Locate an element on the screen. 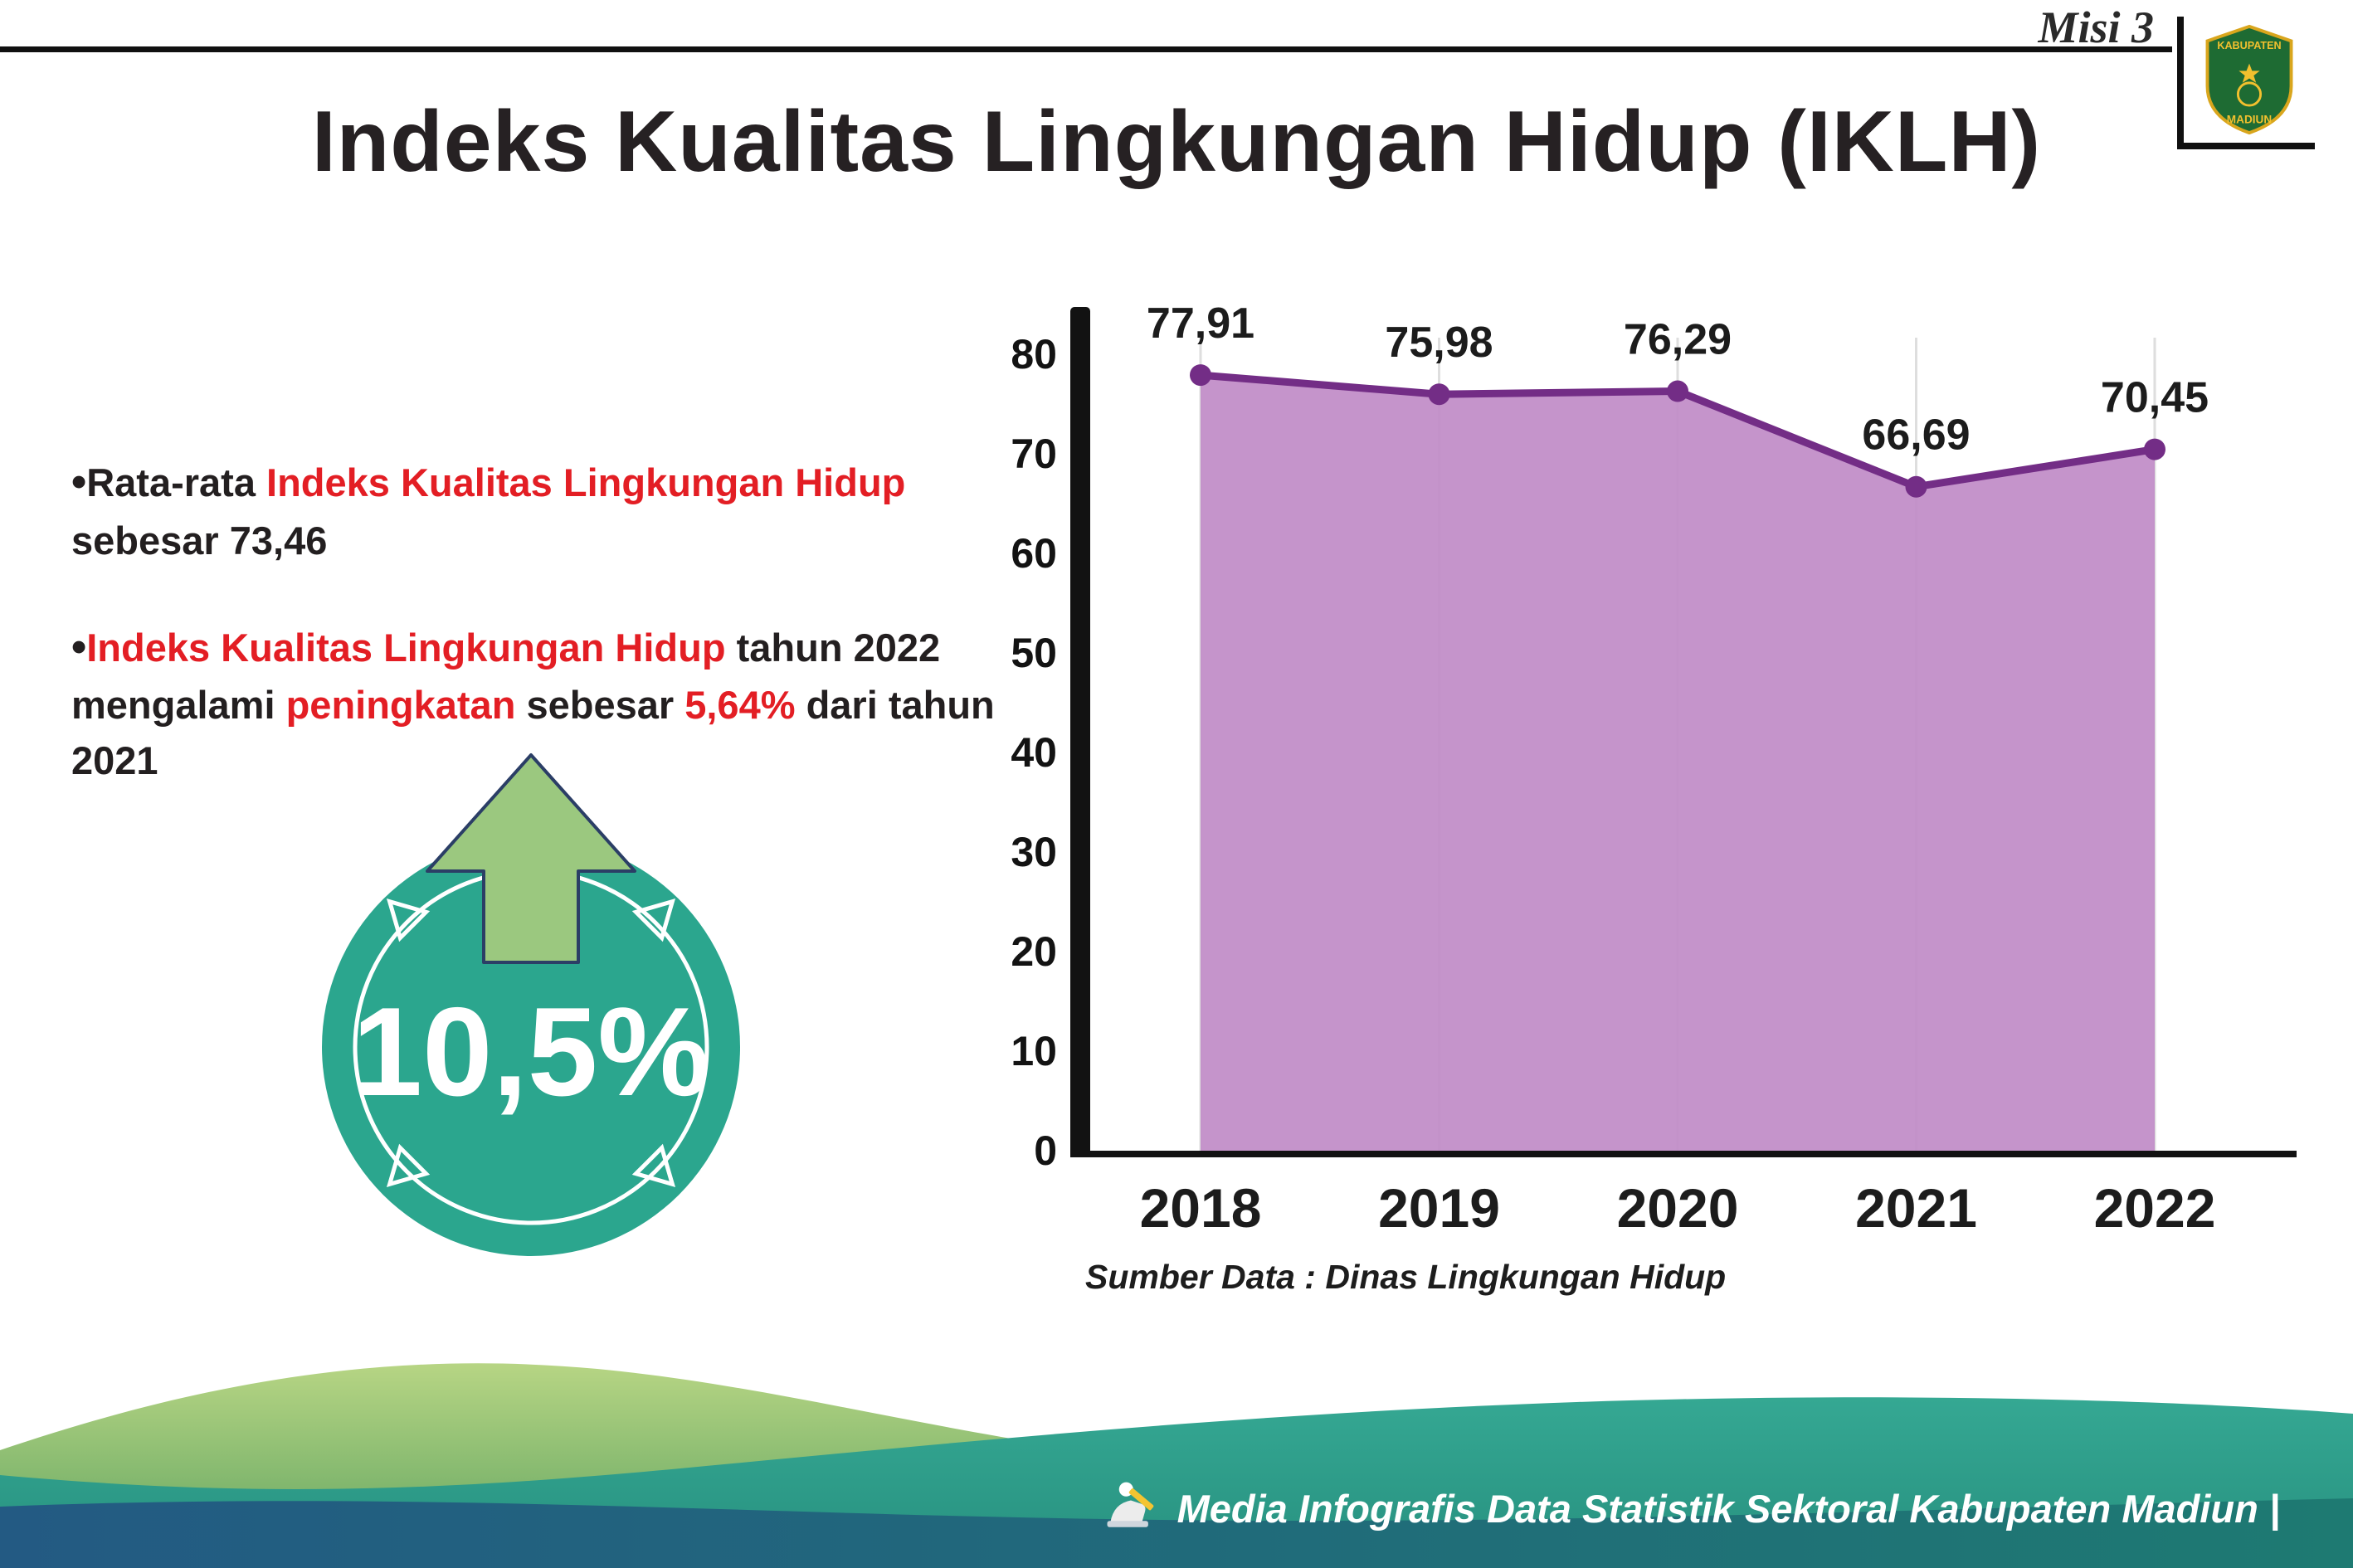  svg-text: 77,91 is located at coordinates (1200, 323).